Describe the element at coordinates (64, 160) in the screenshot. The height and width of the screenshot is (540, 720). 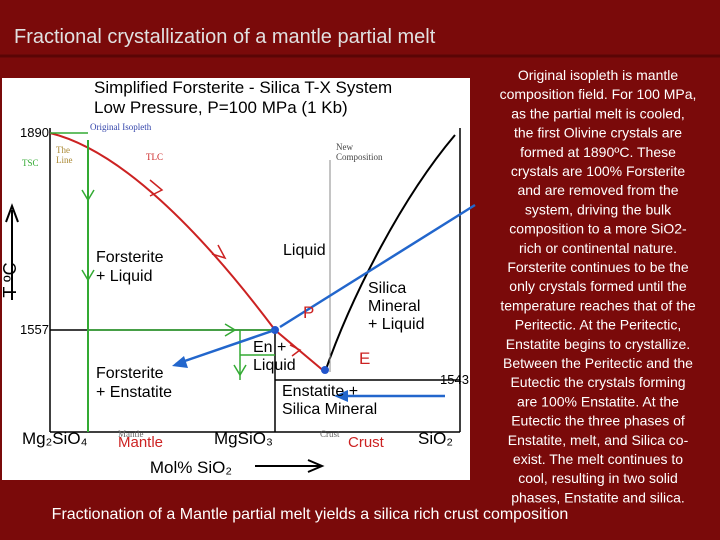
I see `small-label: Line` at that location.